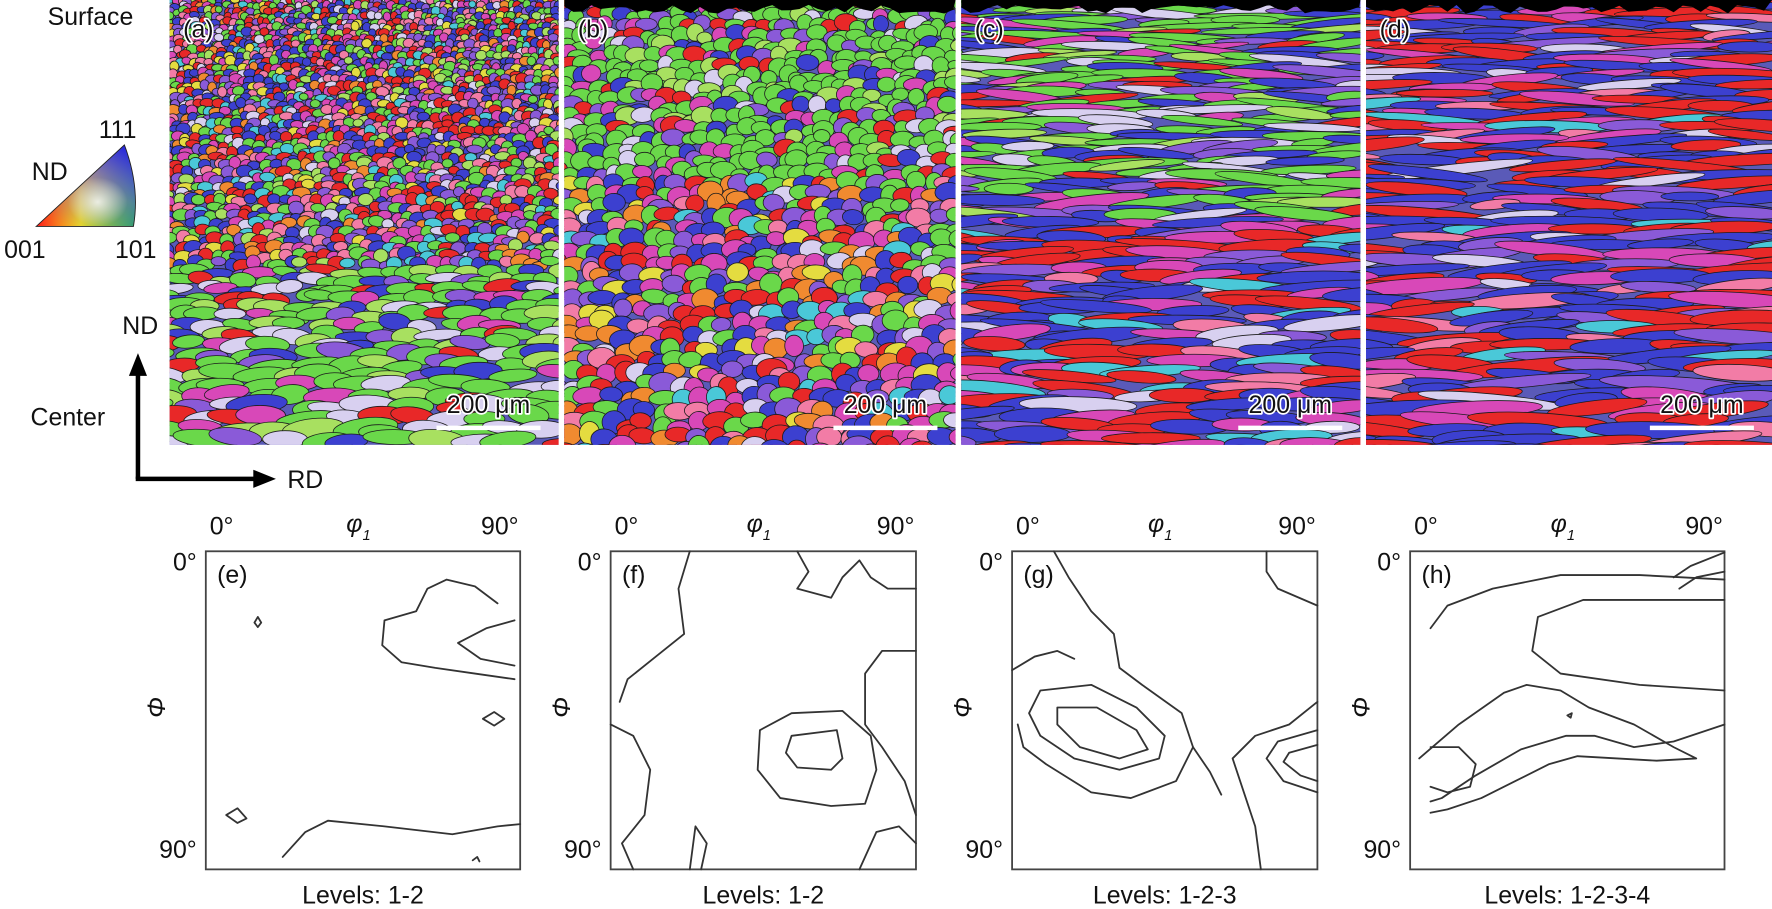  I want to click on rd-arrowhead, so click(264, 478).